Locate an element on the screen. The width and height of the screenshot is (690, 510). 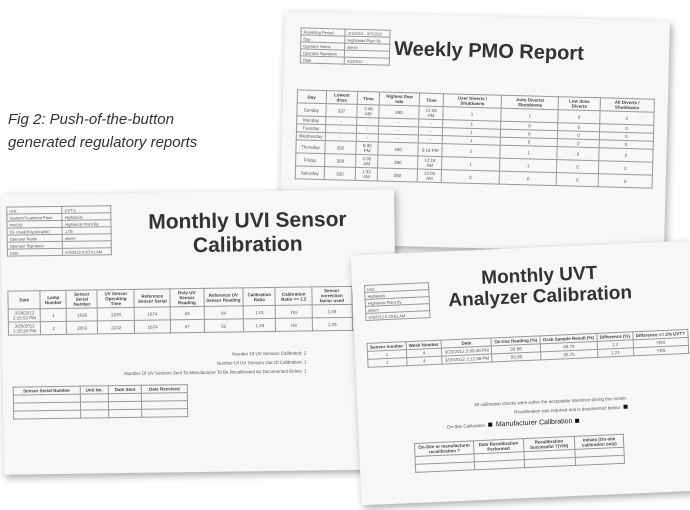
cell: 2:35 AM is located at coordinates (366, 161).